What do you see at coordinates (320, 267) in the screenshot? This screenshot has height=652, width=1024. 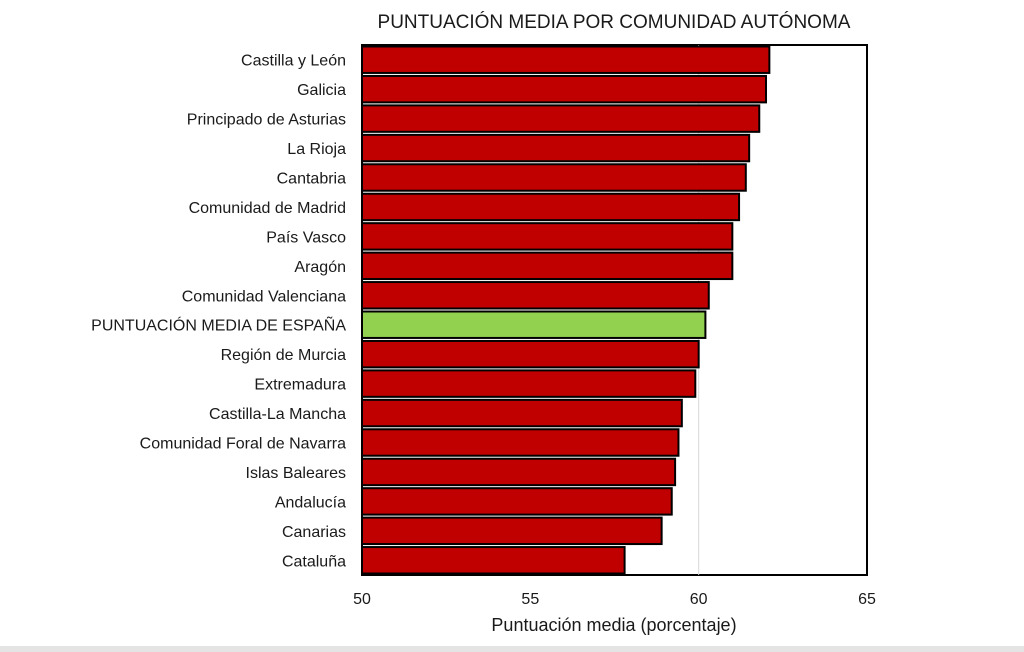 I see `category-label: Aragón` at bounding box center [320, 267].